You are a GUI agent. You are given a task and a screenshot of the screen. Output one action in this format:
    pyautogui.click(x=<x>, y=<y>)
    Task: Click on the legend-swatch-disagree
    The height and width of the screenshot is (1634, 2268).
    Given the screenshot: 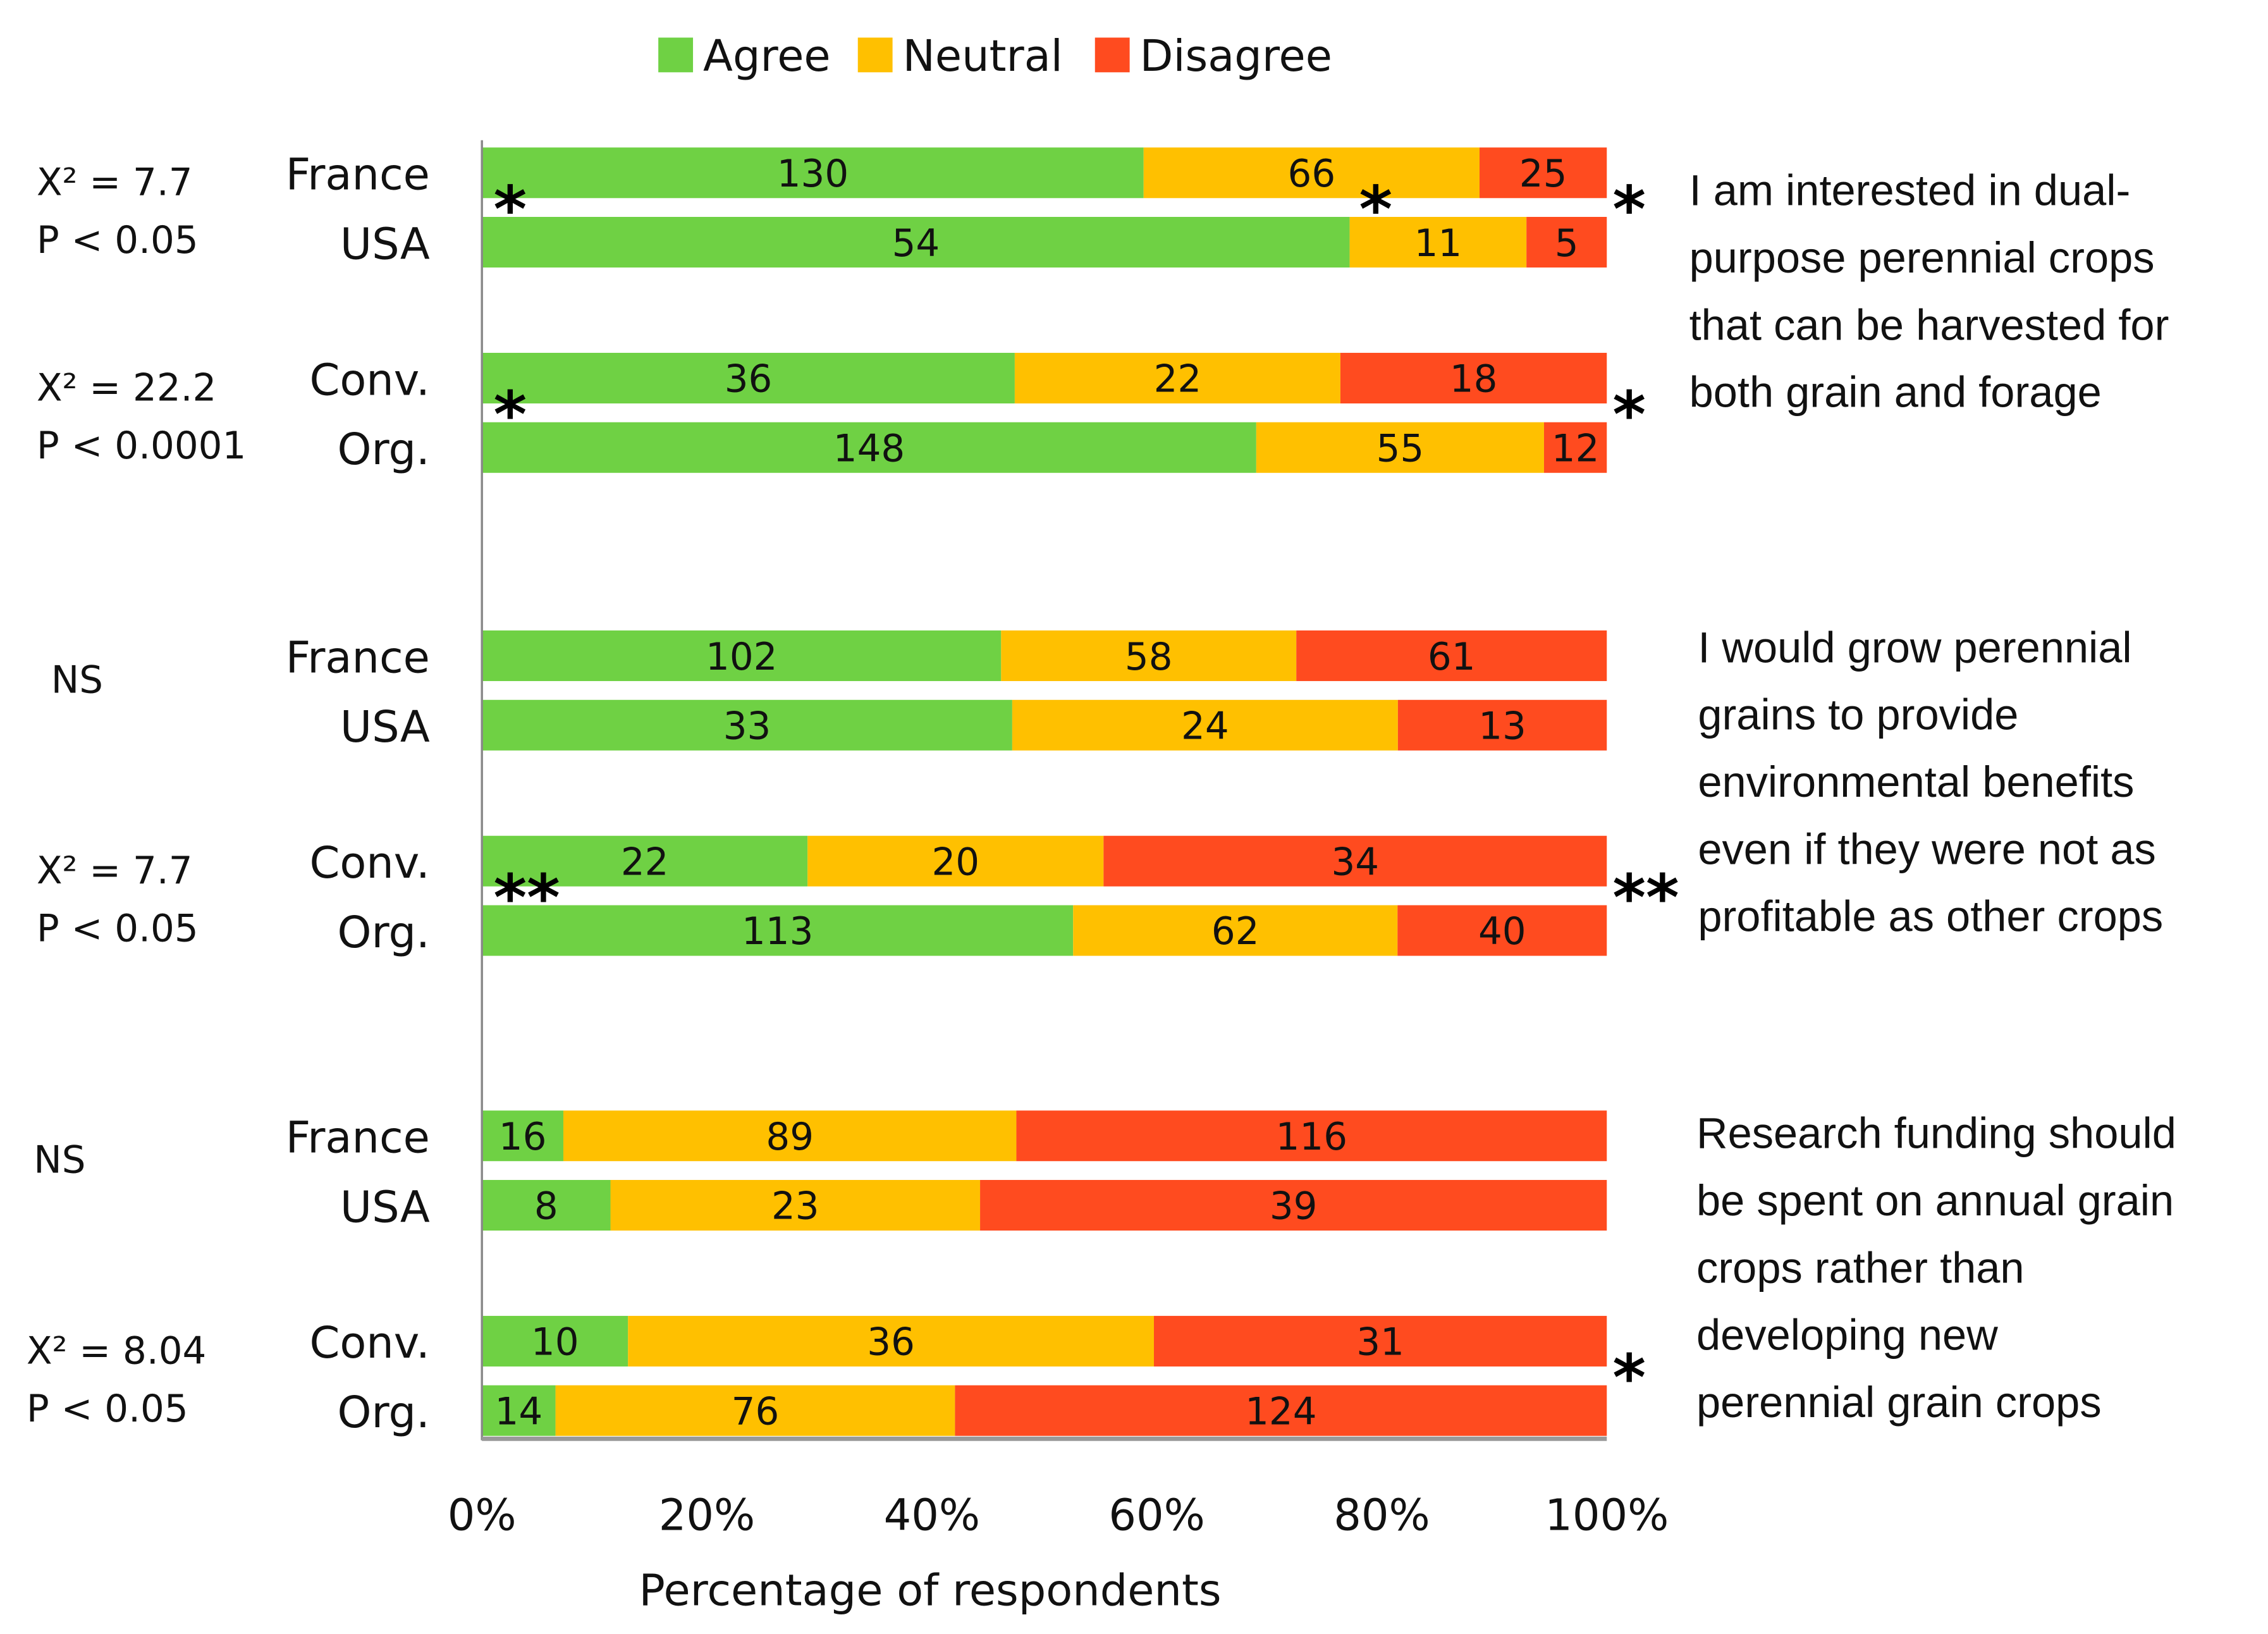 What is the action you would take?
    pyautogui.click(x=1112, y=55)
    